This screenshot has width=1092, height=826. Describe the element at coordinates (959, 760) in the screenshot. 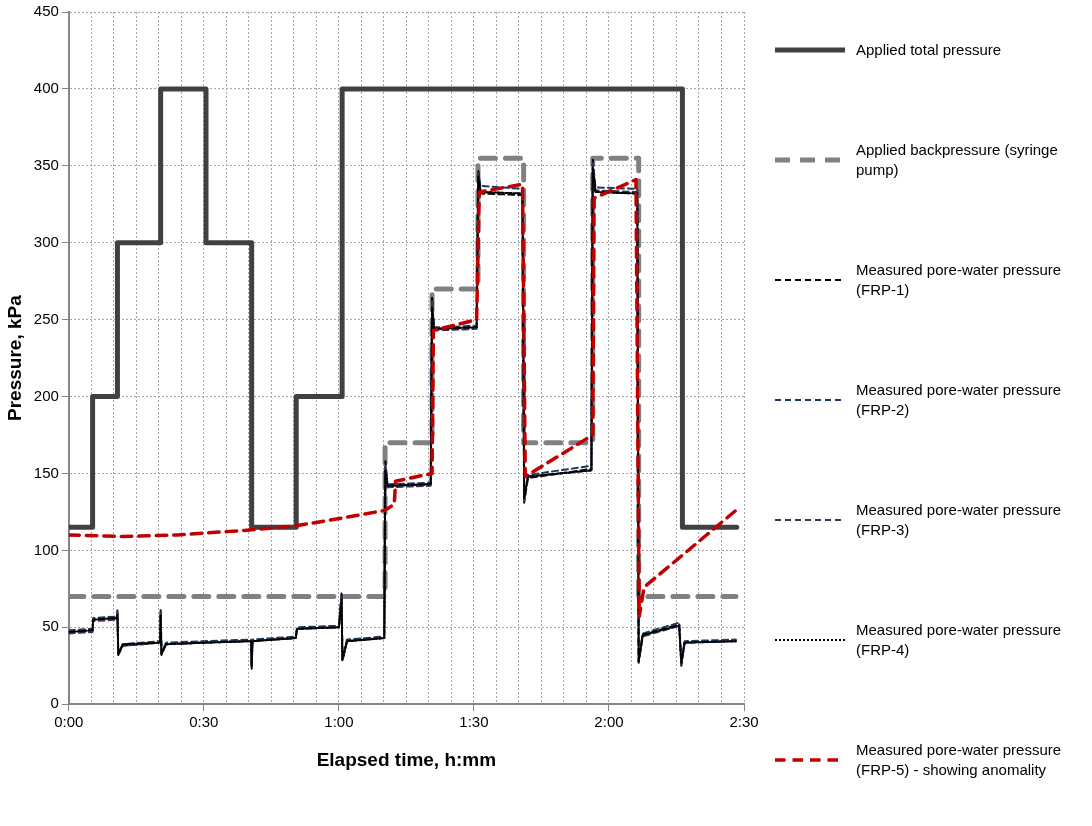

I see `legend-label: Measured pore-water pressure (FRP-5) - showing anomality` at that location.